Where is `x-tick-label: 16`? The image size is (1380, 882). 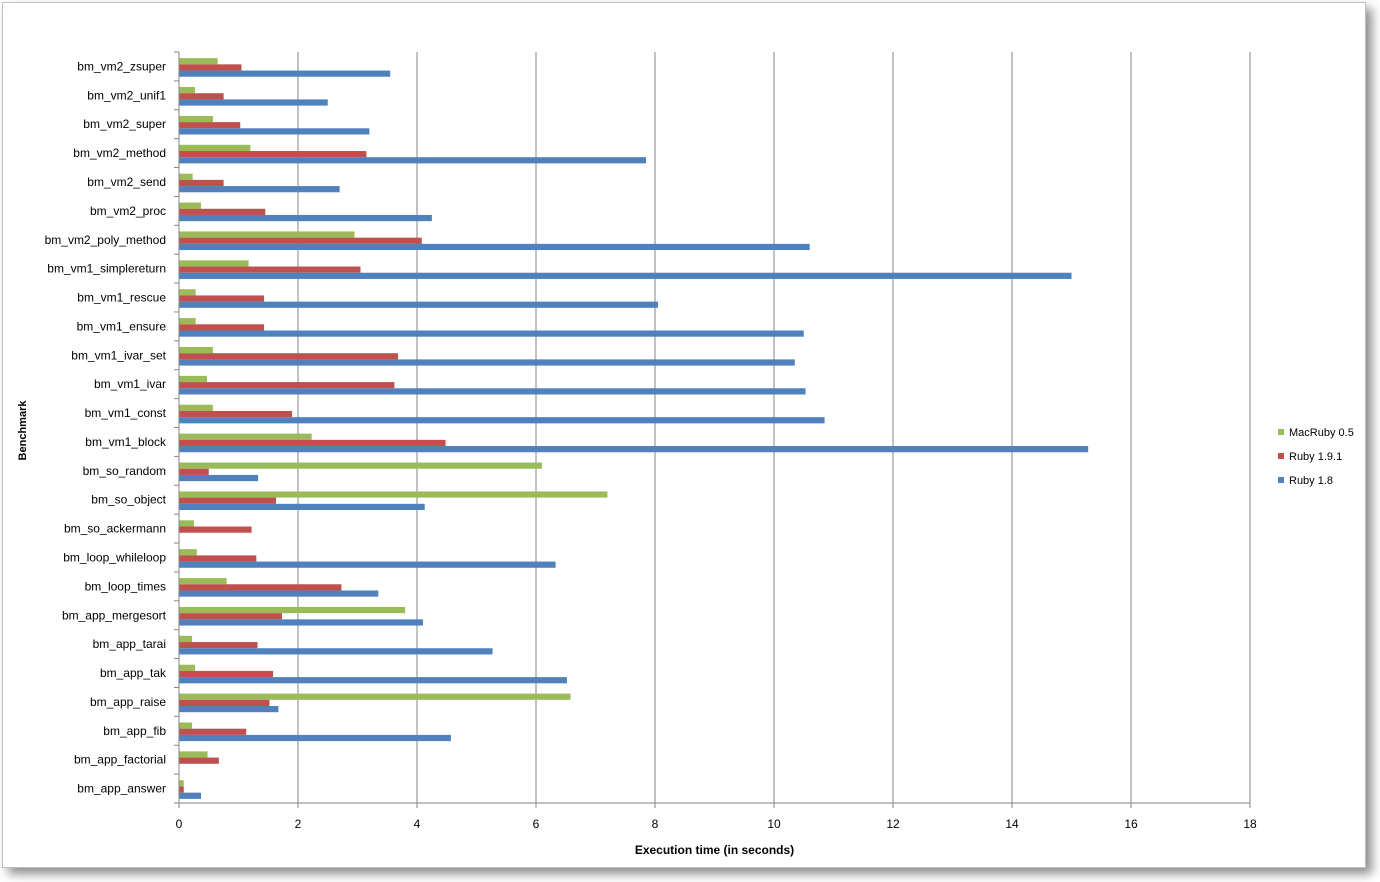 x-tick-label: 16 is located at coordinates (1131, 824).